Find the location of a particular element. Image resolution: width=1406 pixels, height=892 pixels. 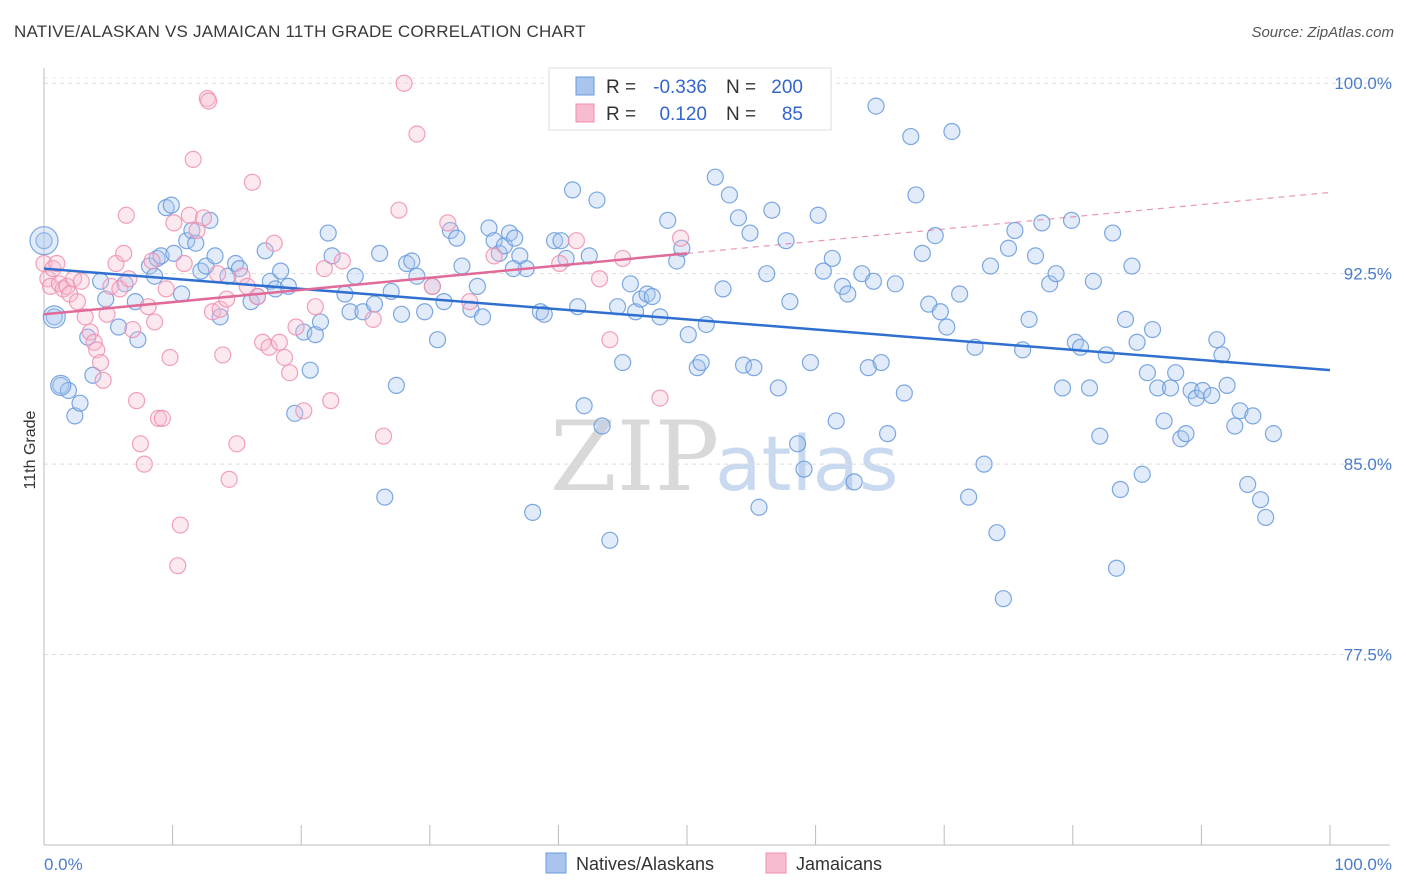

stats-swatch-jamaicans is located at coordinates (585, 113).